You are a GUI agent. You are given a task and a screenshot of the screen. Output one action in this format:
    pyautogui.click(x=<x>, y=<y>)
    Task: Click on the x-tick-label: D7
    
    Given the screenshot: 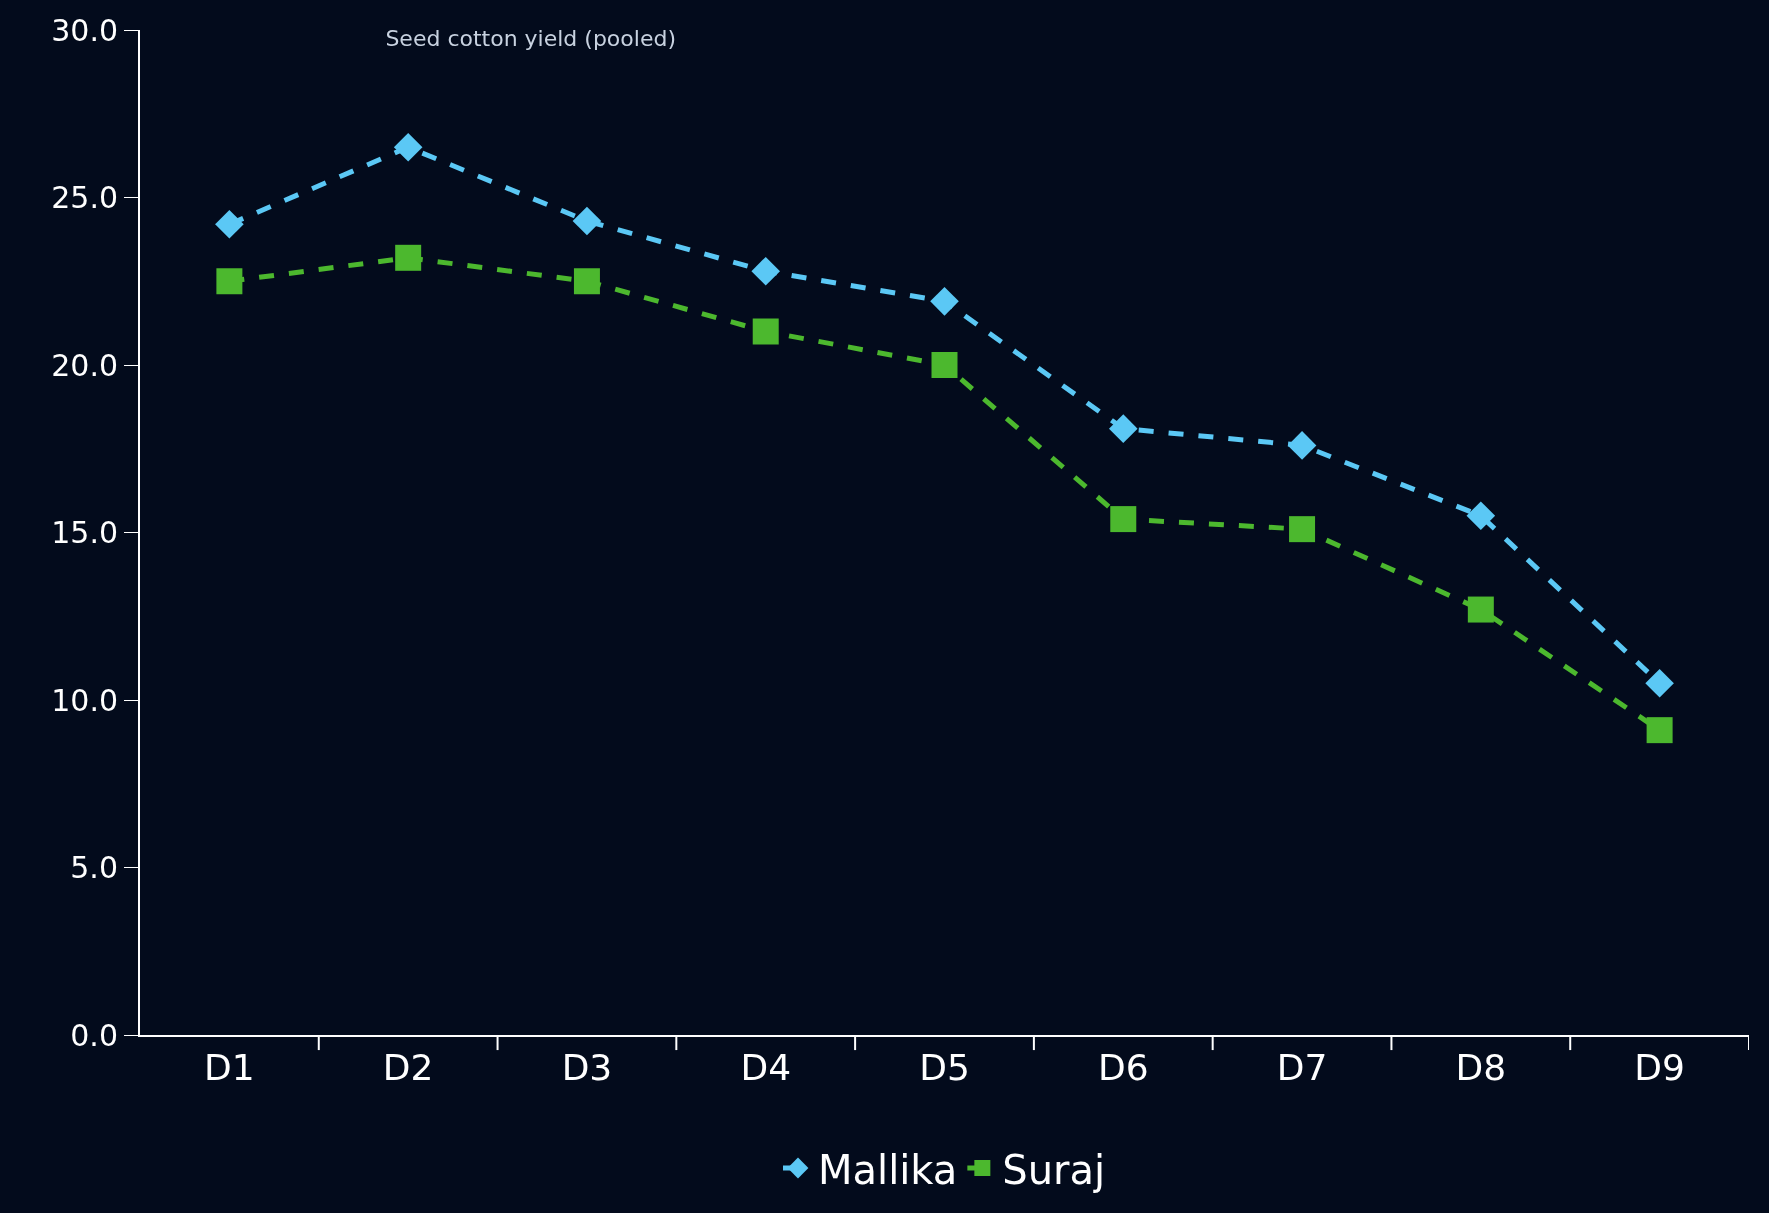 What is the action you would take?
    pyautogui.click(x=1302, y=1068)
    